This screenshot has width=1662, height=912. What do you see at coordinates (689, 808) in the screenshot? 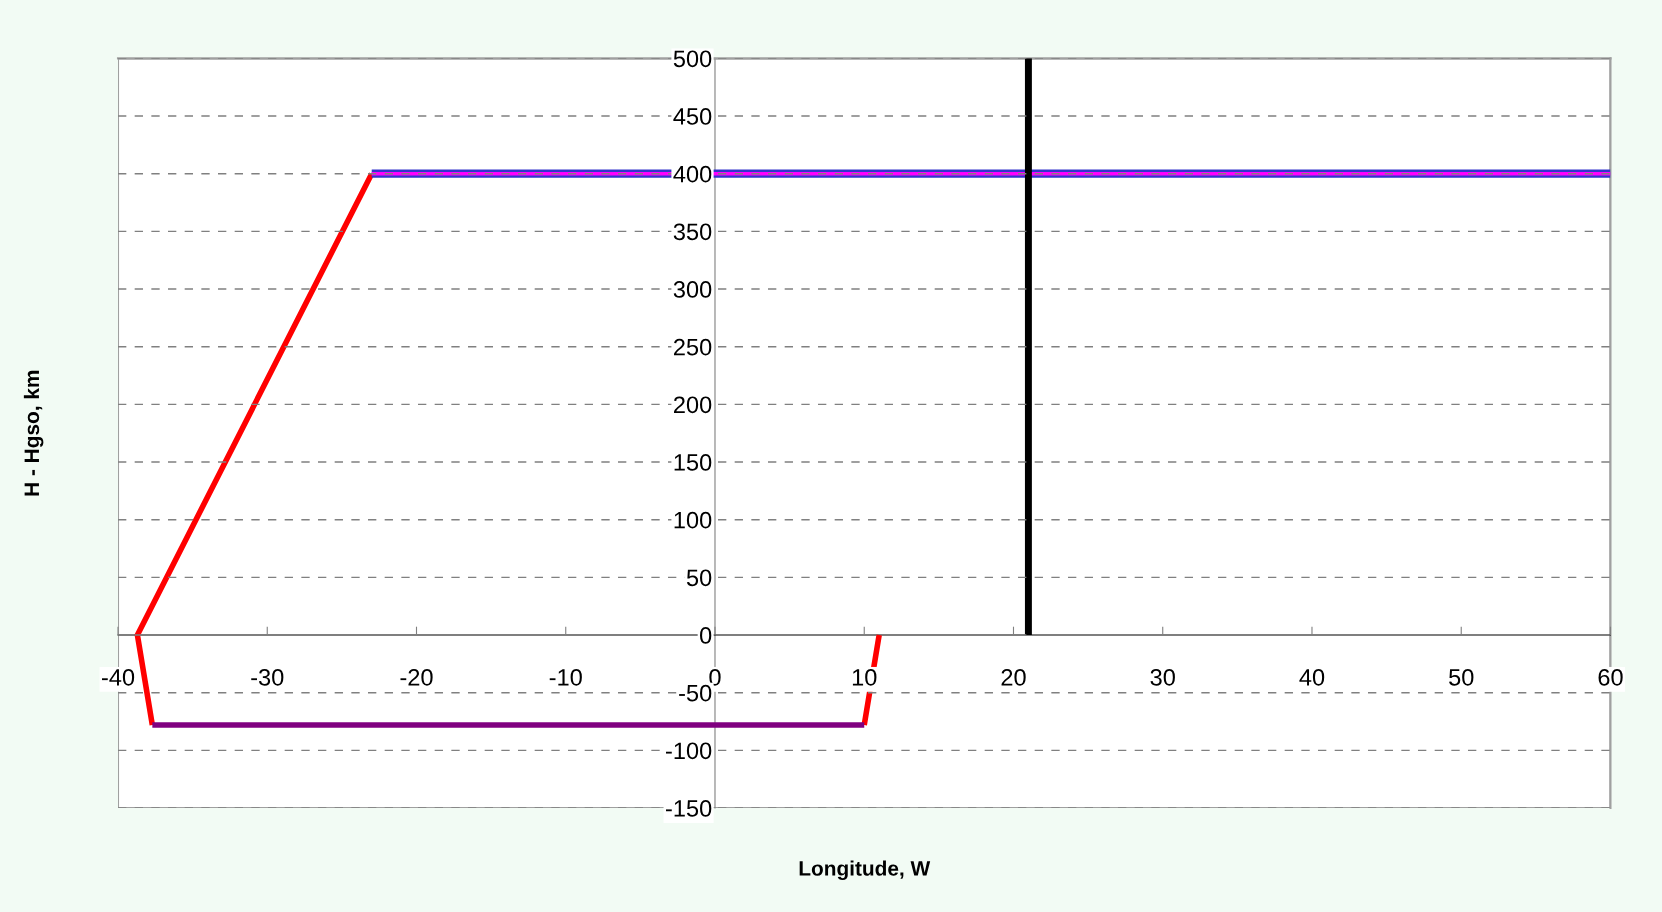
I see `y-tick-label: -150` at bounding box center [689, 808].